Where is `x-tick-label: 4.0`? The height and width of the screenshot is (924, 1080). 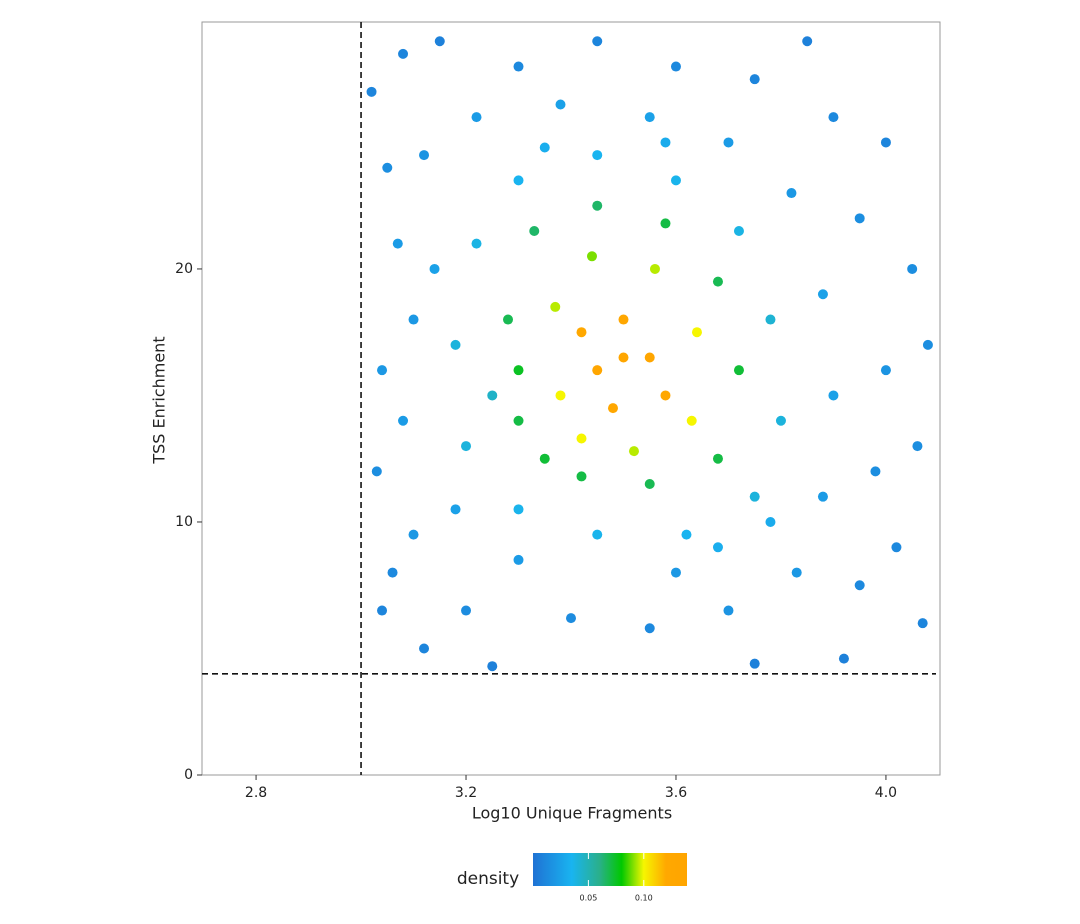
x-tick-label: 4.0 is located at coordinates (886, 793).